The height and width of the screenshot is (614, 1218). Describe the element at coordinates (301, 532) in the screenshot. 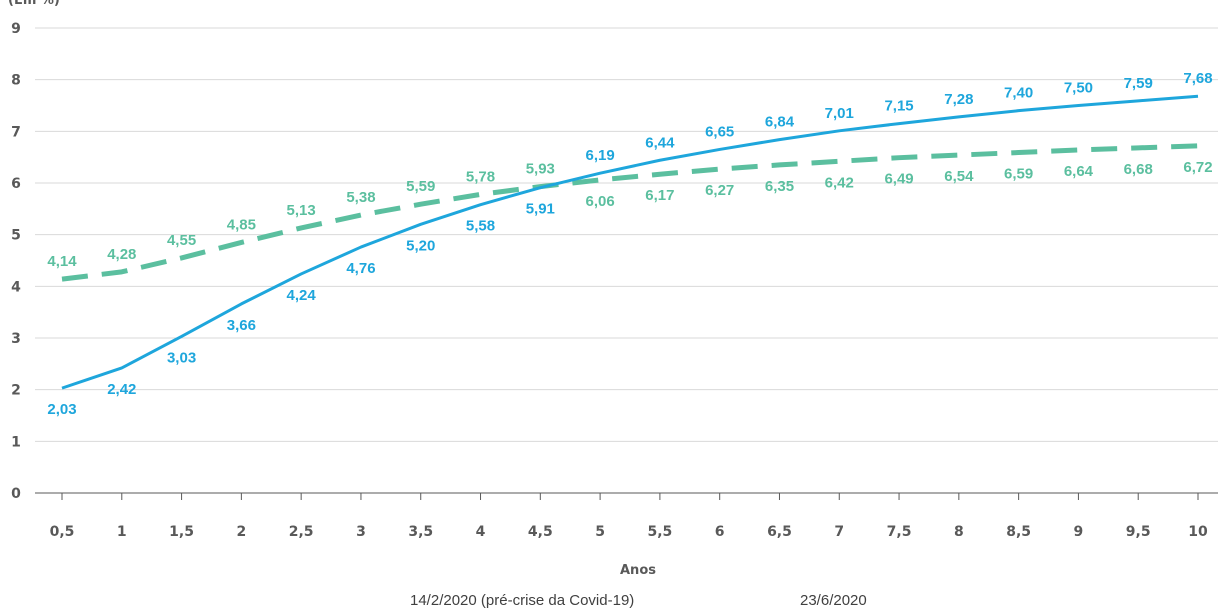

I see `x-tick-label: 2,5` at that location.